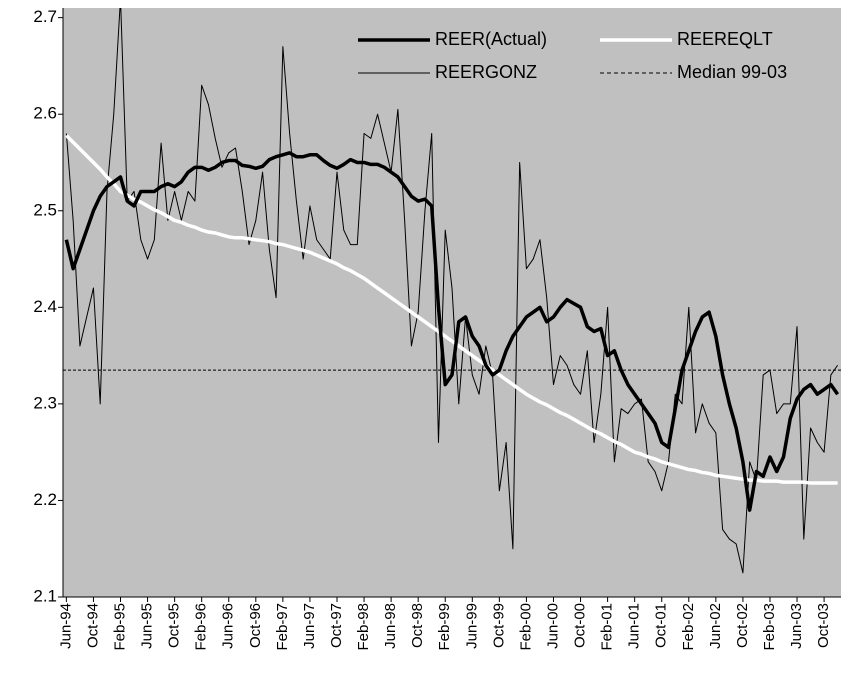  What do you see at coordinates (363, 627) in the screenshot?
I see `x-tick-label: Feb-98` at bounding box center [363, 627].